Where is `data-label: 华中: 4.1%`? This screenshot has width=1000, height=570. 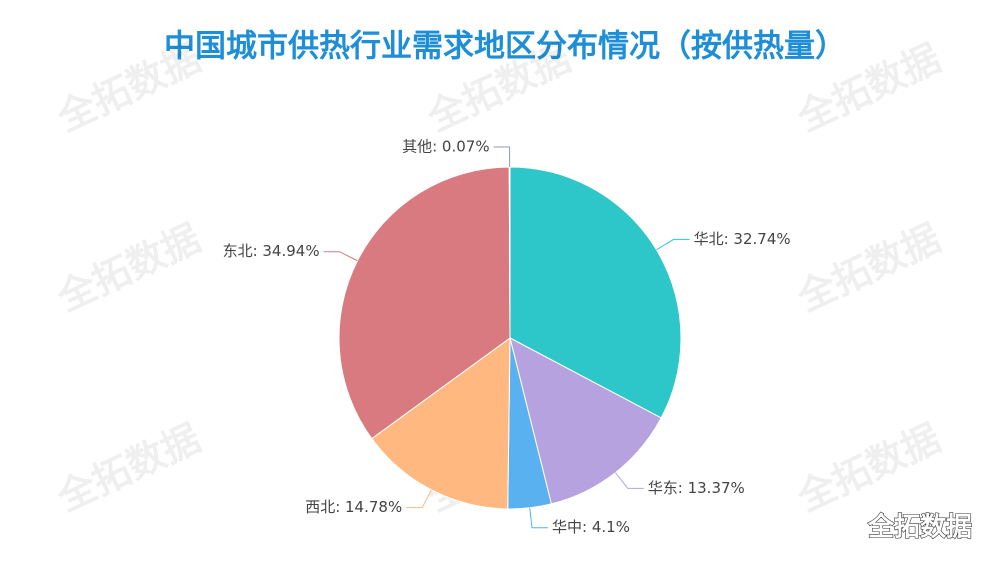 data-label: 华中: 4.1% is located at coordinates (591, 527).